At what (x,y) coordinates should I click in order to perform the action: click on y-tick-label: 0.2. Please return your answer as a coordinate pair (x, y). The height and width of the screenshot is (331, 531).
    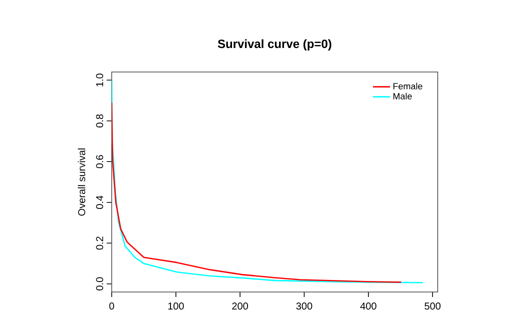
    Looking at the image, I should click on (100, 243).